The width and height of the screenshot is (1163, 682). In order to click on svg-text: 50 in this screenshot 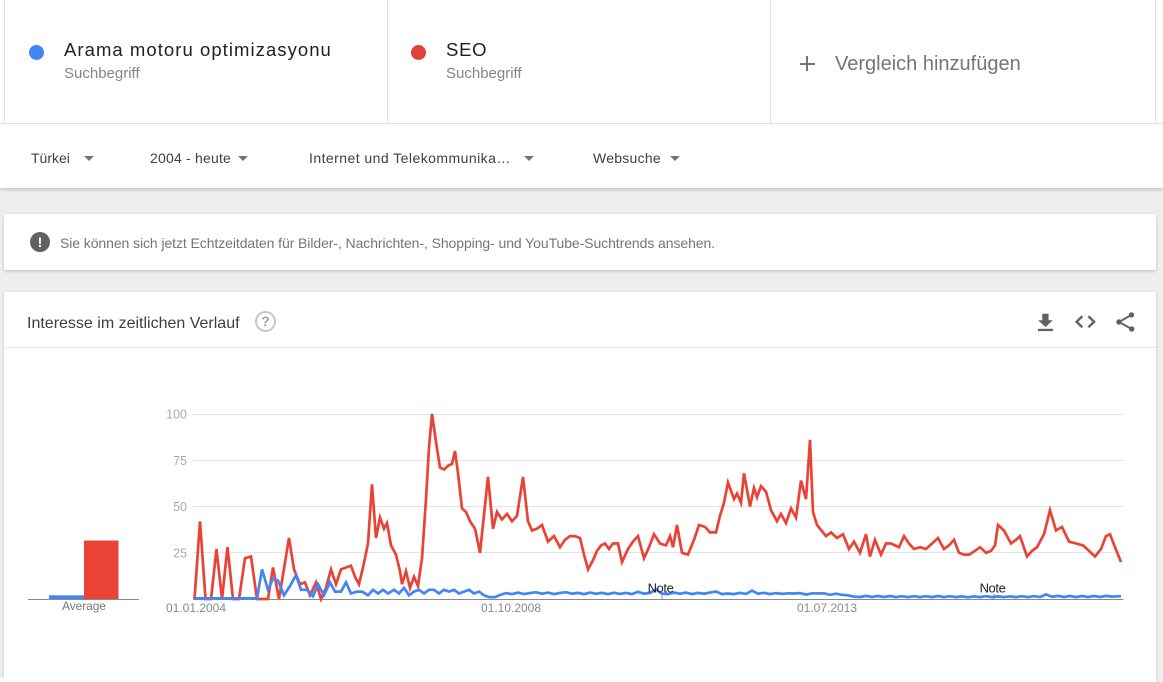, I will do `click(180, 507)`.